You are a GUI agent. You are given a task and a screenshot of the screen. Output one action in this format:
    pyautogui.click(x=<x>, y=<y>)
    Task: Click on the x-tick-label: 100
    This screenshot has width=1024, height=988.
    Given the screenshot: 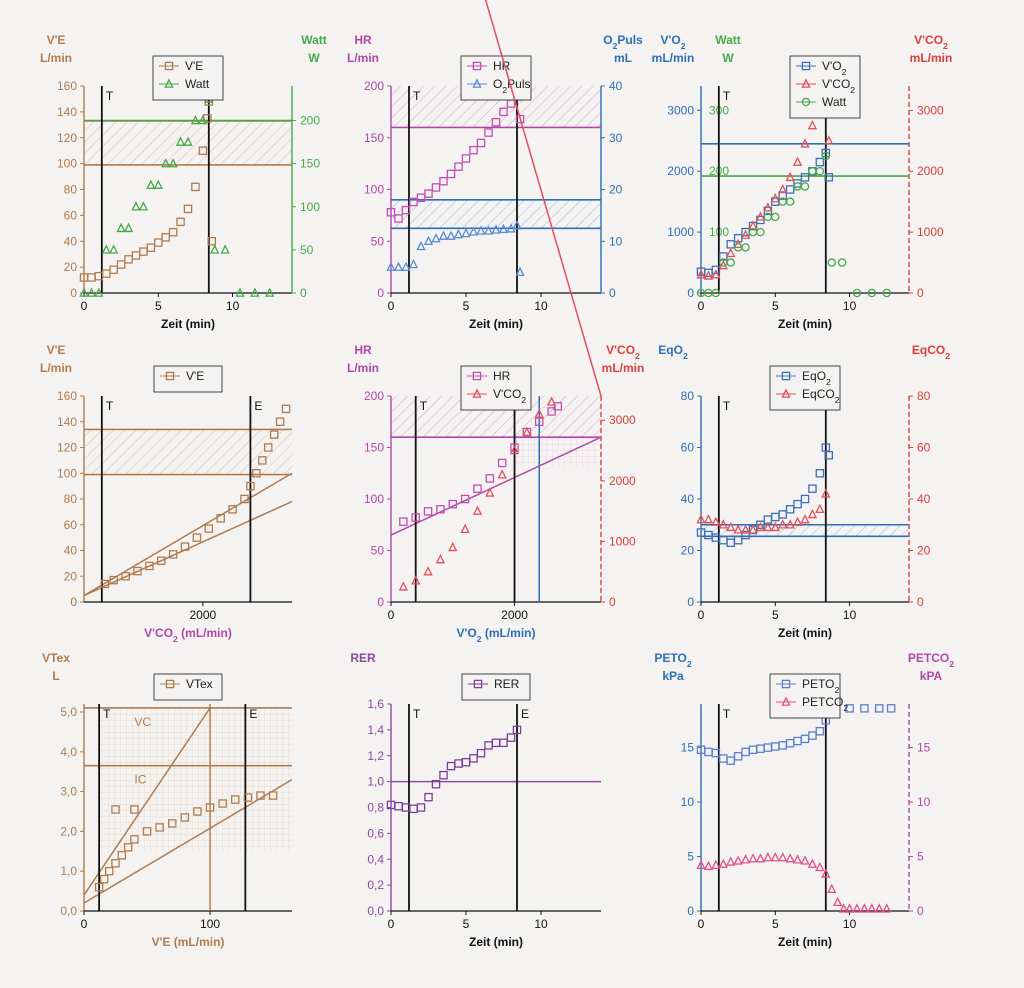 What is the action you would take?
    pyautogui.click(x=210, y=924)
    